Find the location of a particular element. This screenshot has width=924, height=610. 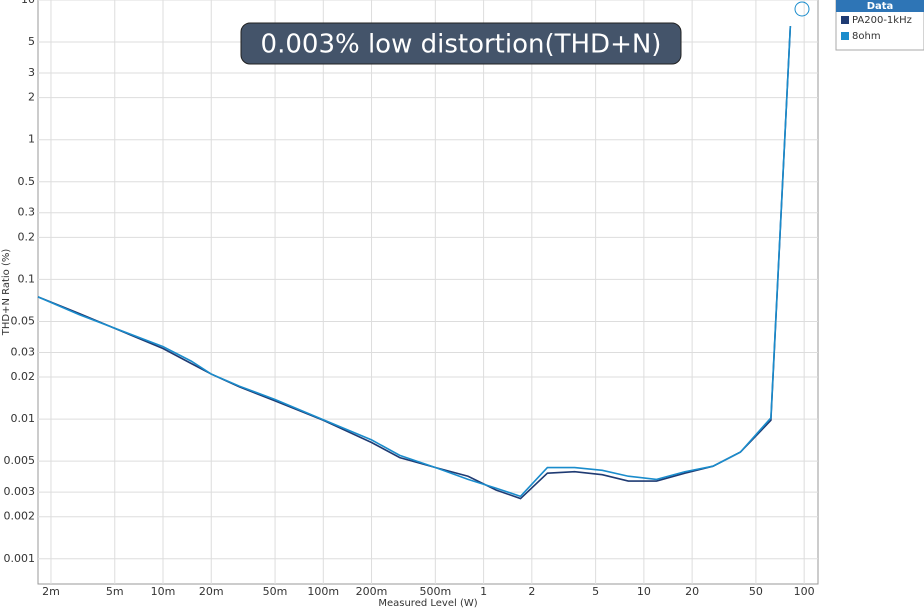

logo is located at coordinates (802, 9).